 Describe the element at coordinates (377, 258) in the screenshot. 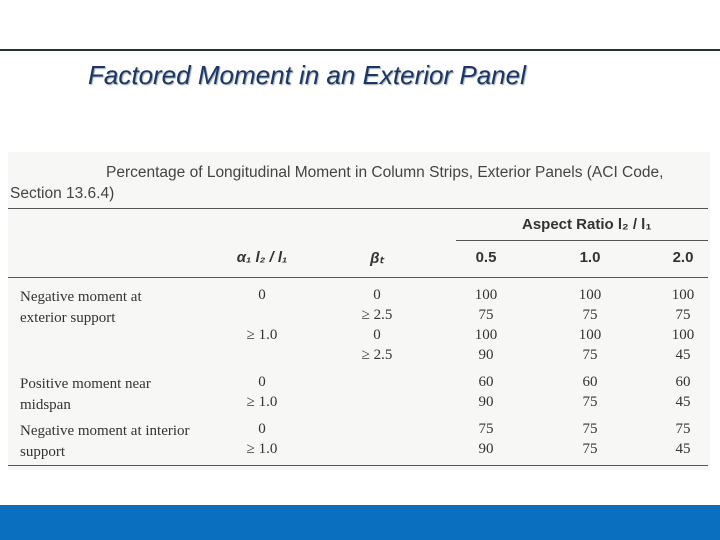

I see `column-header: βₜ` at that location.